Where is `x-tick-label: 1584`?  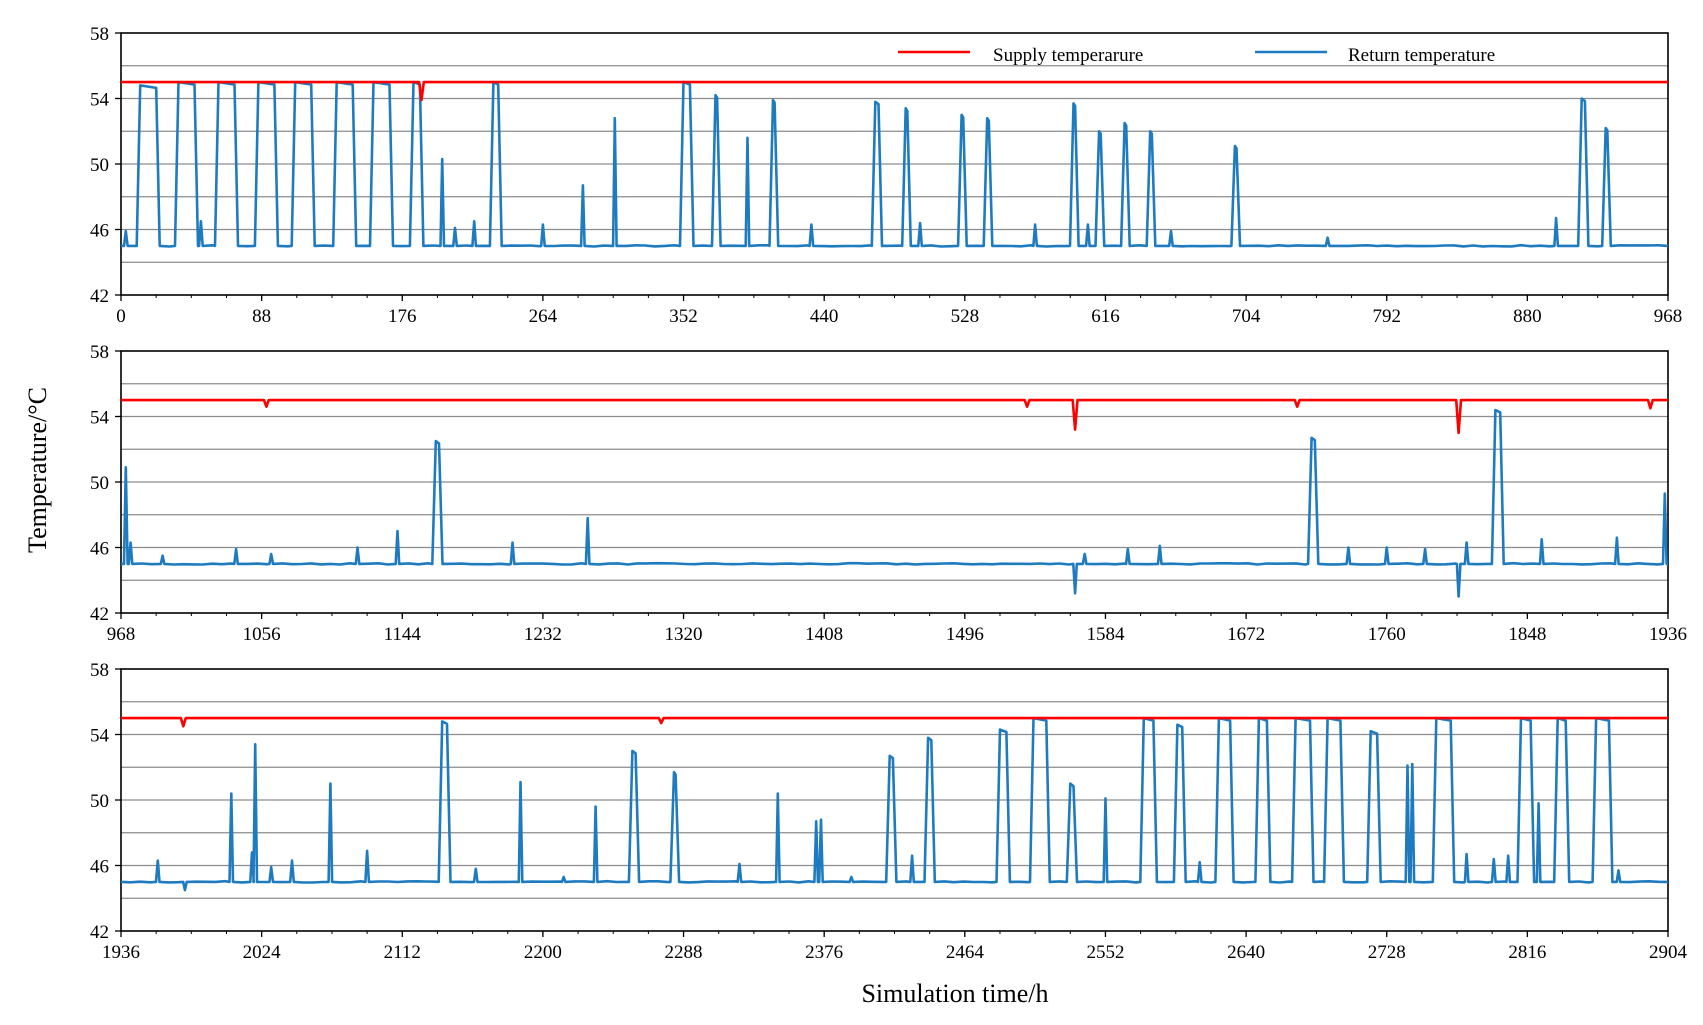 x-tick-label: 1584 is located at coordinates (1105, 634).